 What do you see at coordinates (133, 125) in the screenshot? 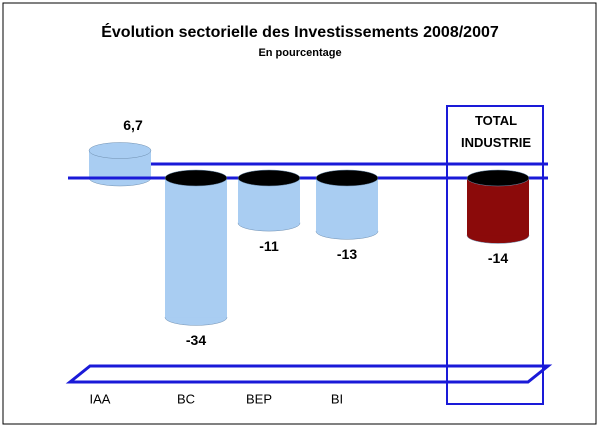
I see `value-label: 6,7` at bounding box center [133, 125].